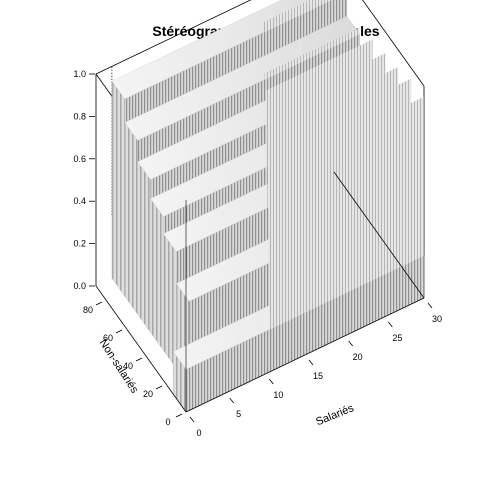 This screenshot has width=504, height=504. I want to click on y-tick-label: 60, so click(108, 338).